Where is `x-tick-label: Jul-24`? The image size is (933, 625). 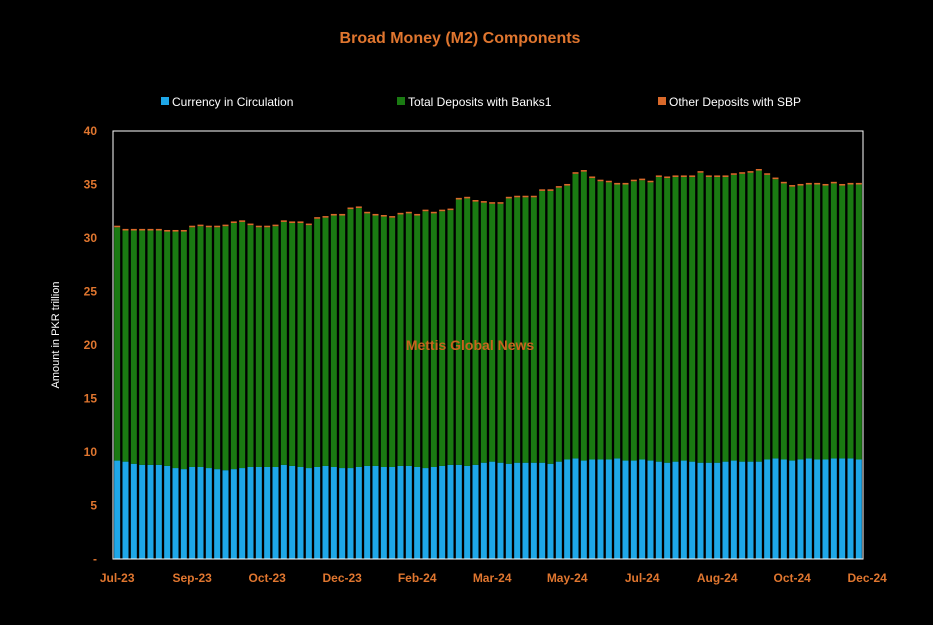
x-tick-label: Jul-24 is located at coordinates (642, 578).